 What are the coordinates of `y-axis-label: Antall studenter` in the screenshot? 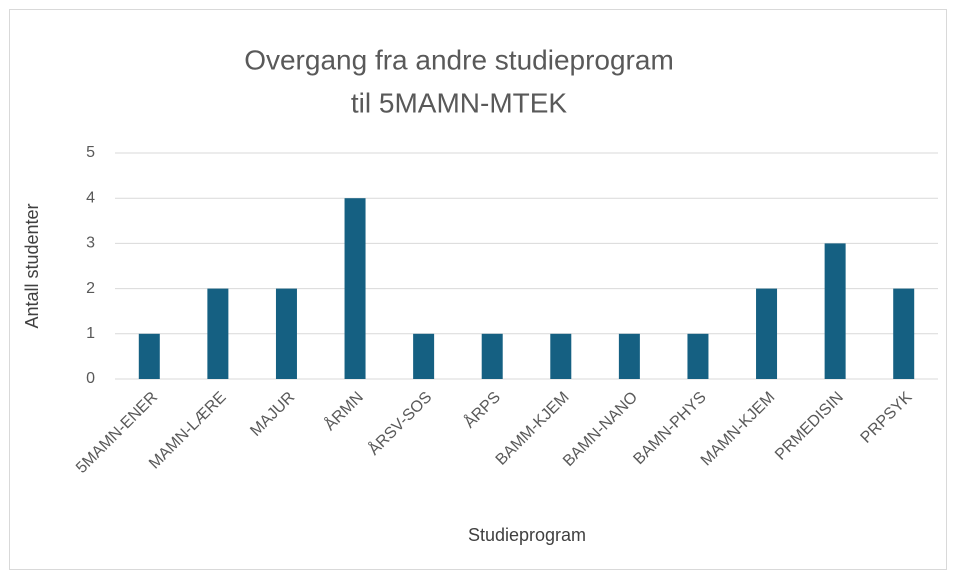 It's located at (32, 265).